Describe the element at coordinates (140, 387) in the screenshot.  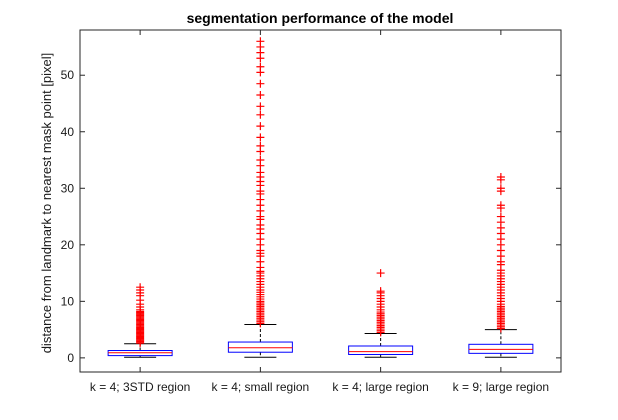
I see `x-tick-label: k = 4; 3STD region` at that location.